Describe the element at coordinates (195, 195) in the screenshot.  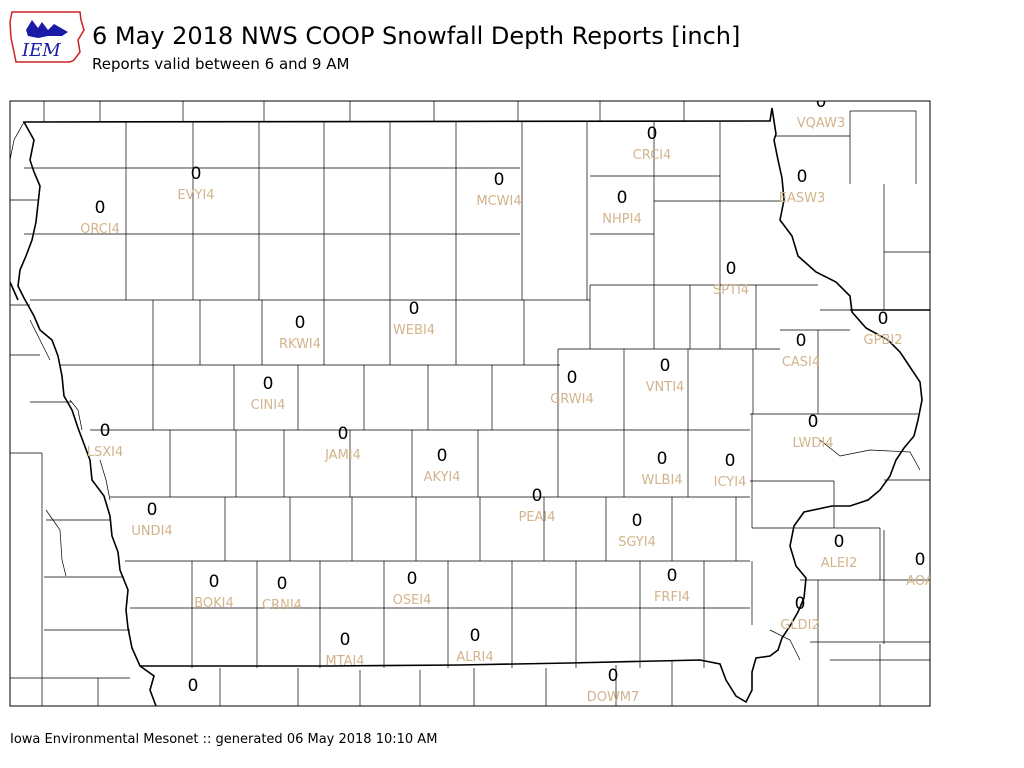
I see `station-id-label: EVYI4` at that location.